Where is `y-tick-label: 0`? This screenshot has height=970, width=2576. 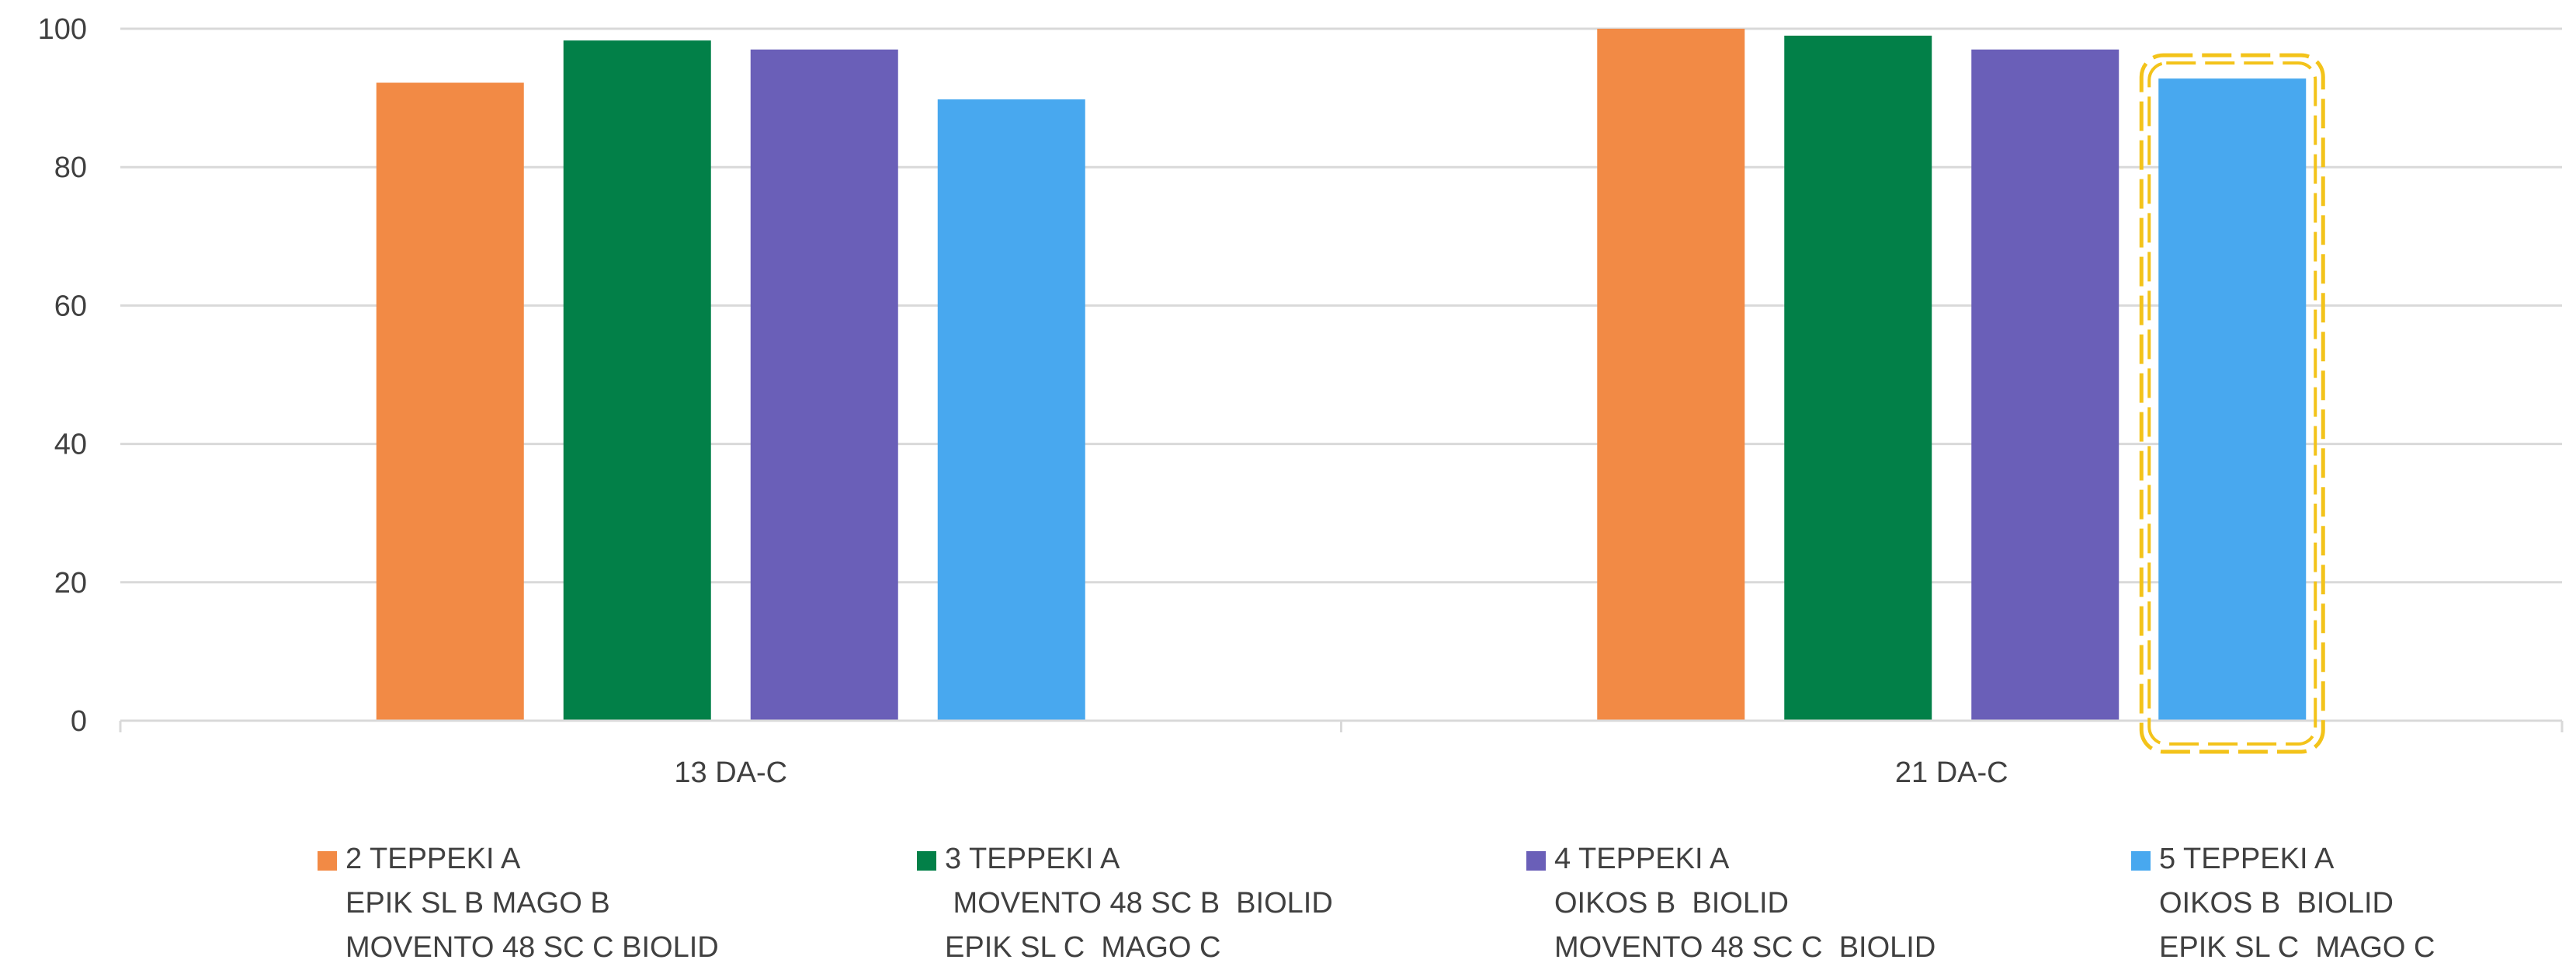 y-tick-label: 0 is located at coordinates (79, 721).